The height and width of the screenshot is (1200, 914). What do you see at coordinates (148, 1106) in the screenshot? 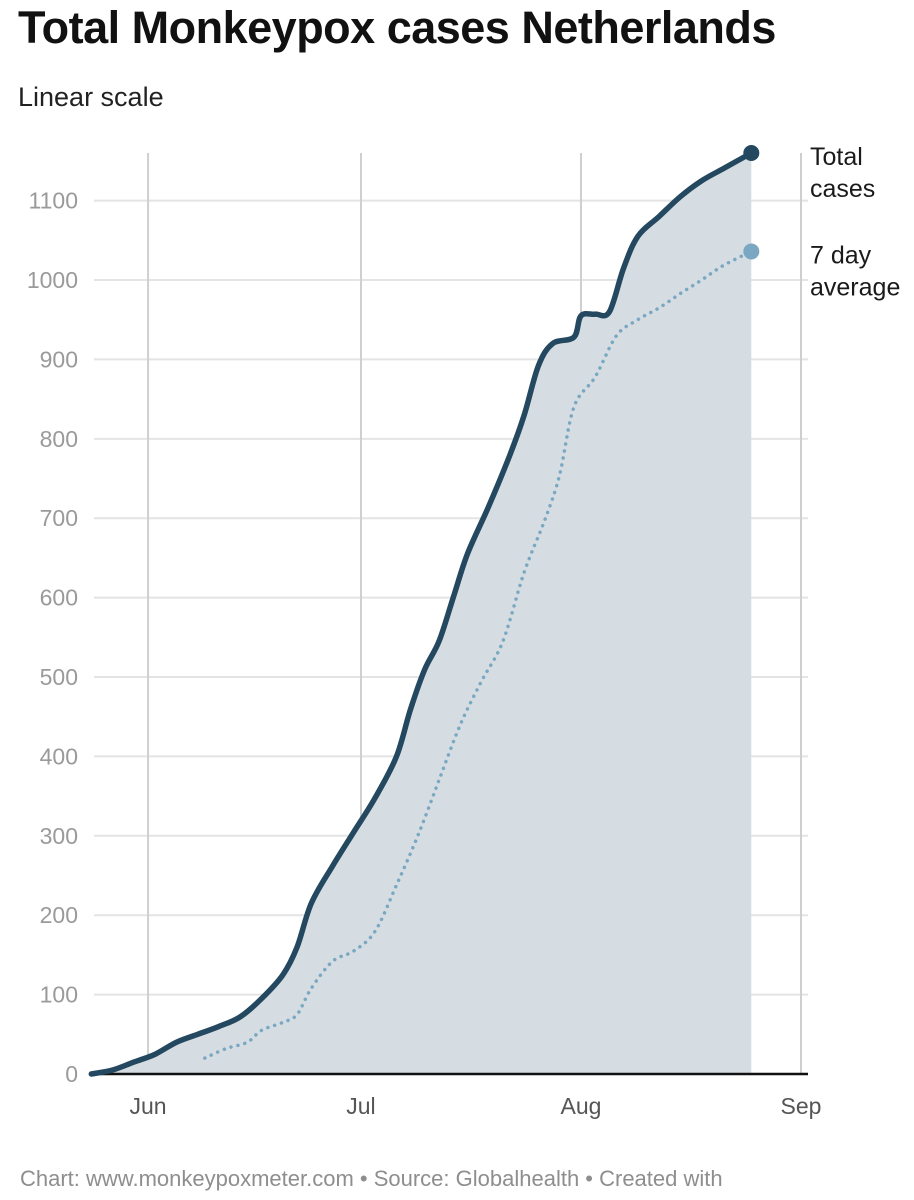
I see `x-tick-label-jun: Jun` at bounding box center [148, 1106].